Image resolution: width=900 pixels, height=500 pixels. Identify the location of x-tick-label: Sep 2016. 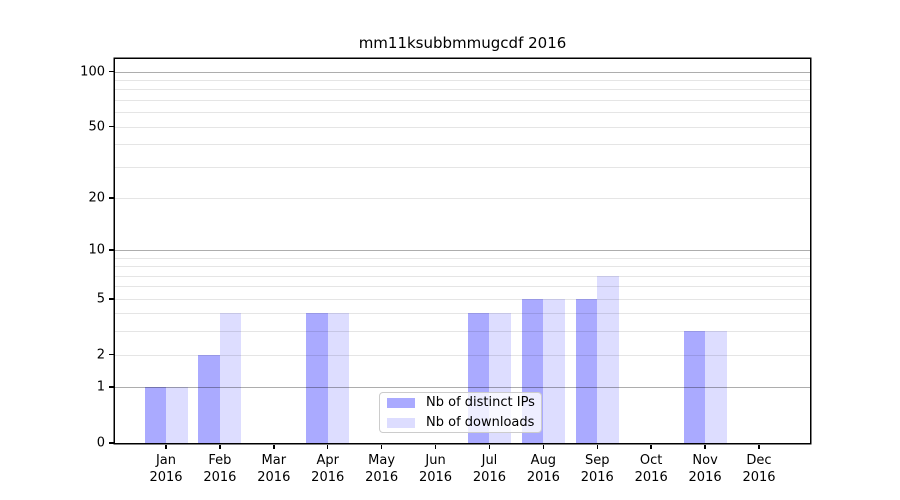
(597, 469).